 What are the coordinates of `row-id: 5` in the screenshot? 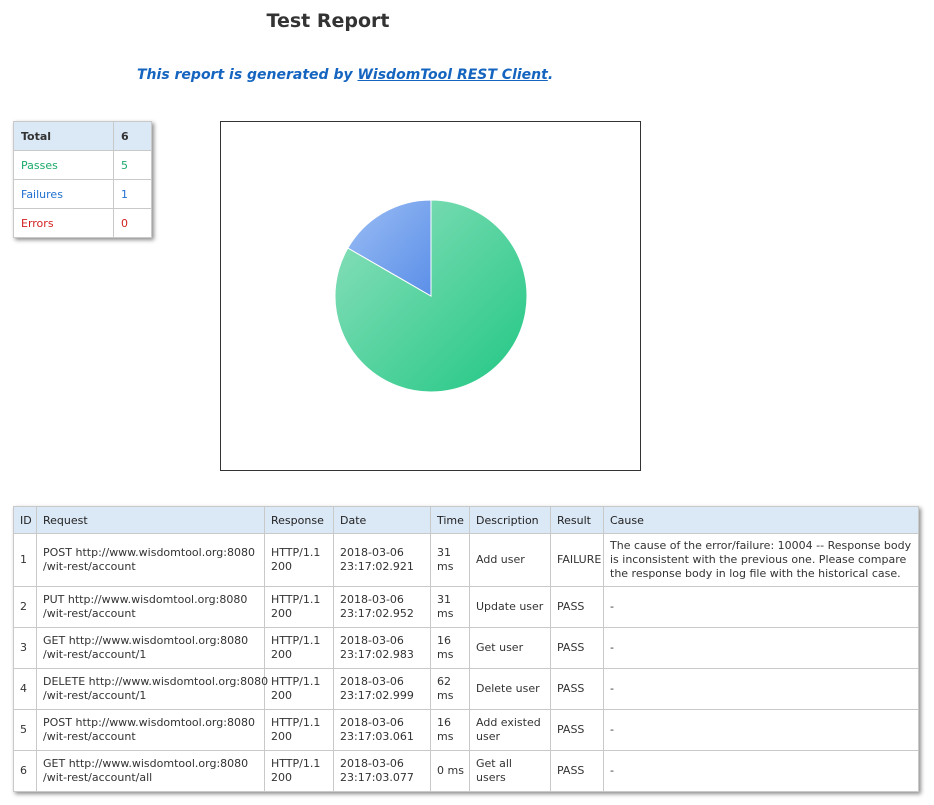 It's located at (25, 730).